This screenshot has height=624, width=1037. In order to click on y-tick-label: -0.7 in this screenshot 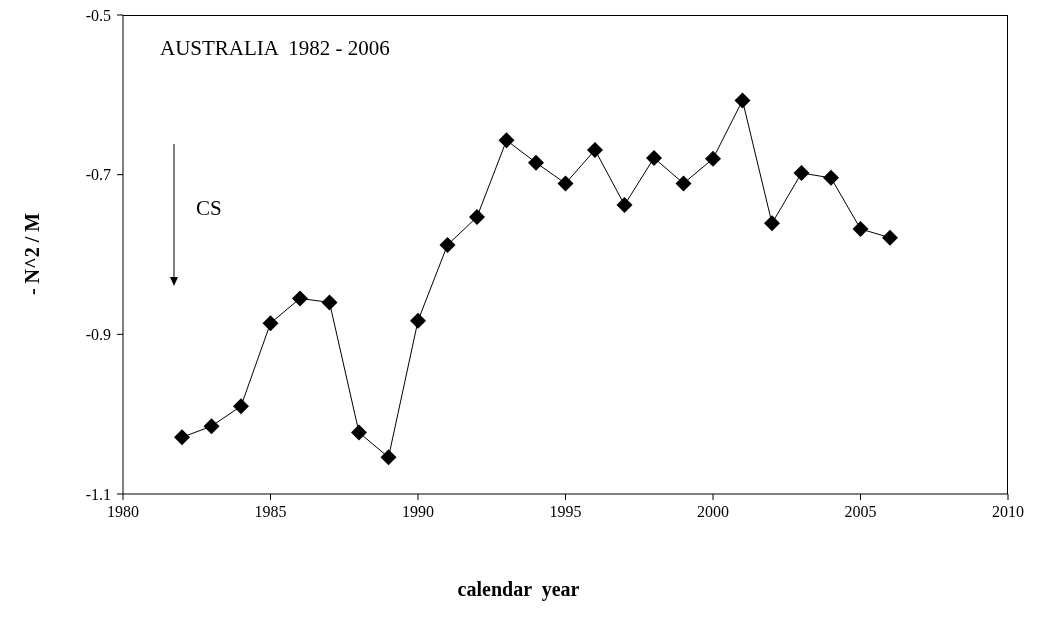, I will do `click(98, 175)`.